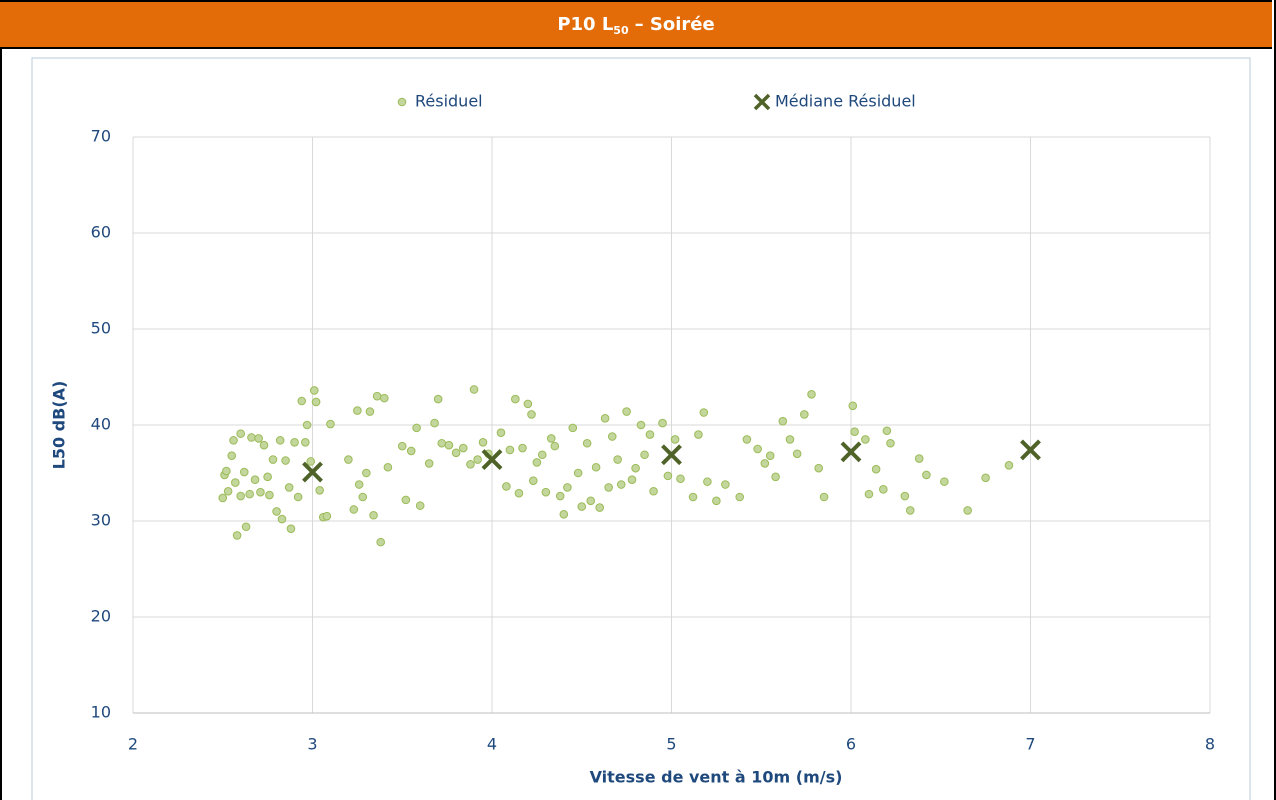  Describe the element at coordinates (492, 744) in the screenshot. I see `x-tick-label: 4` at that location.